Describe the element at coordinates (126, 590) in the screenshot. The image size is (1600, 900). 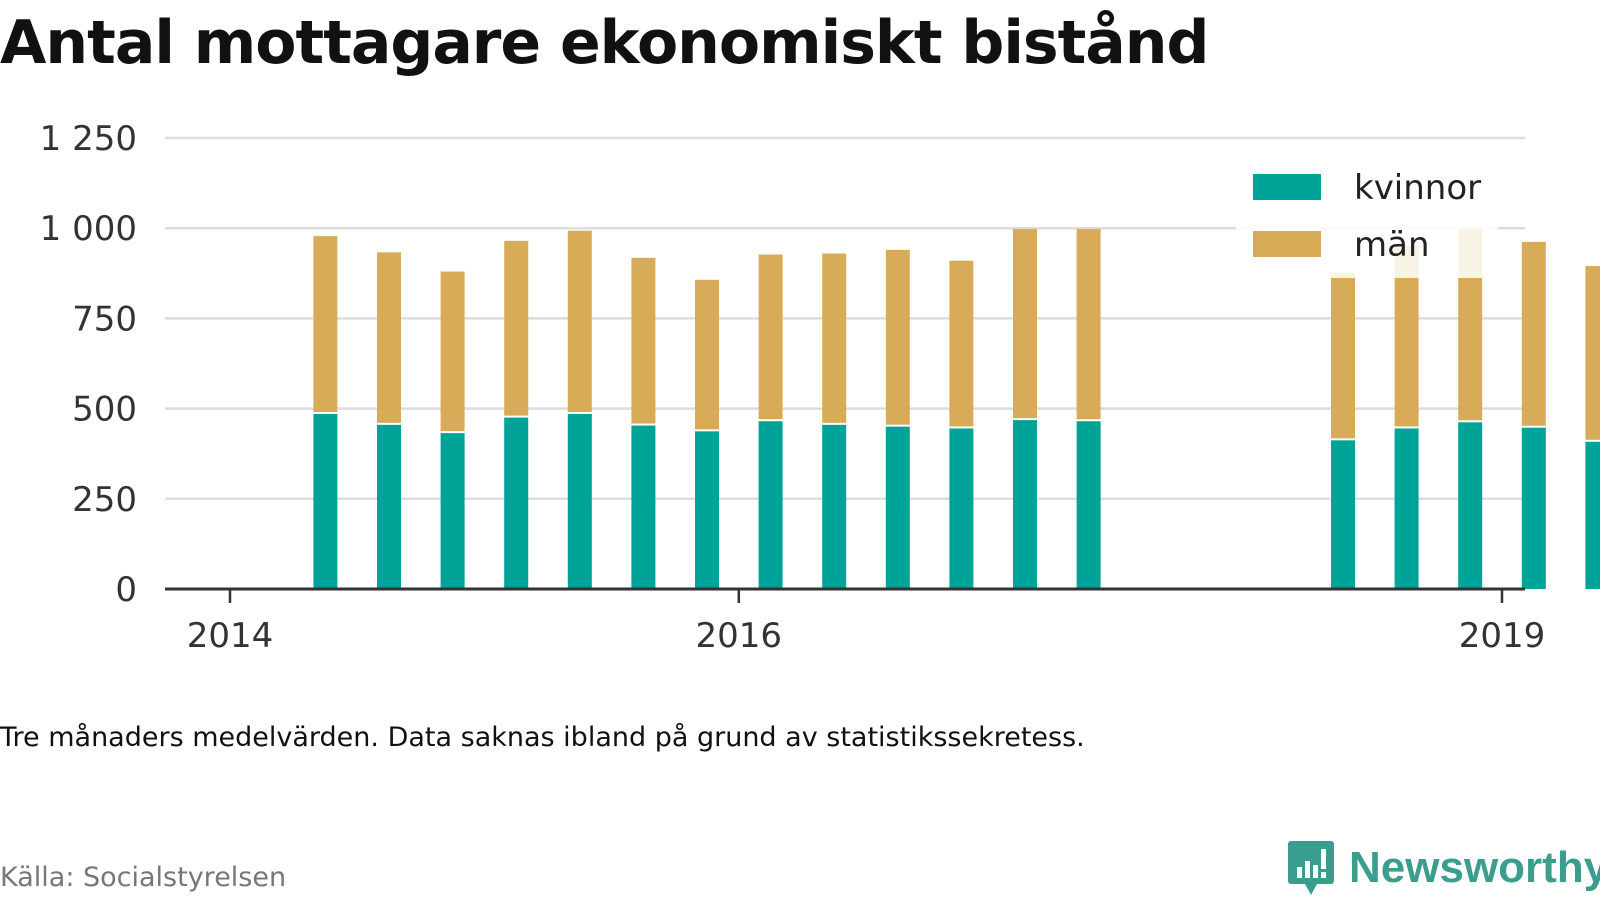
I see `y-tick-label: 0` at that location.